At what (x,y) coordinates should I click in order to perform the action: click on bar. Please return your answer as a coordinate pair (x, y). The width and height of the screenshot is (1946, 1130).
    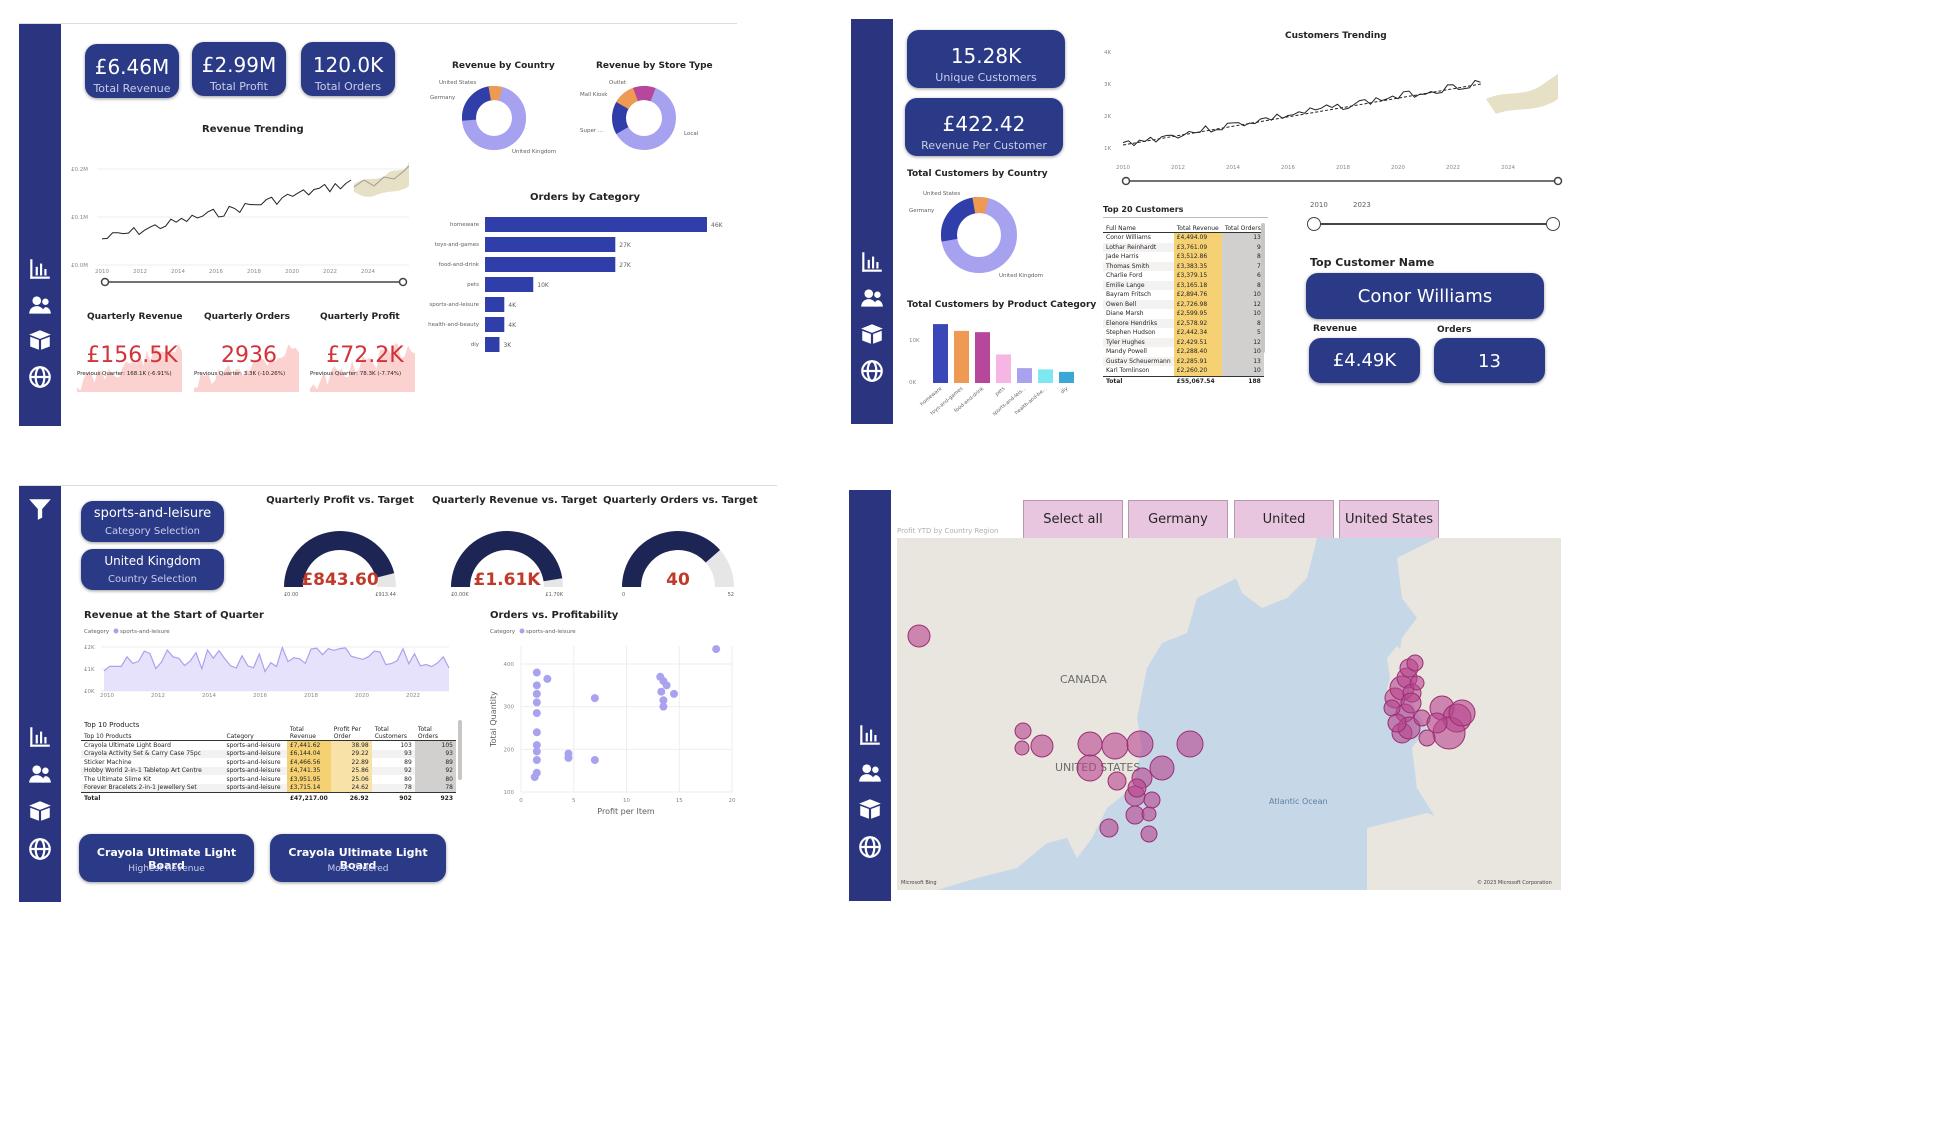
    Looking at the image, I should click on (596, 224).